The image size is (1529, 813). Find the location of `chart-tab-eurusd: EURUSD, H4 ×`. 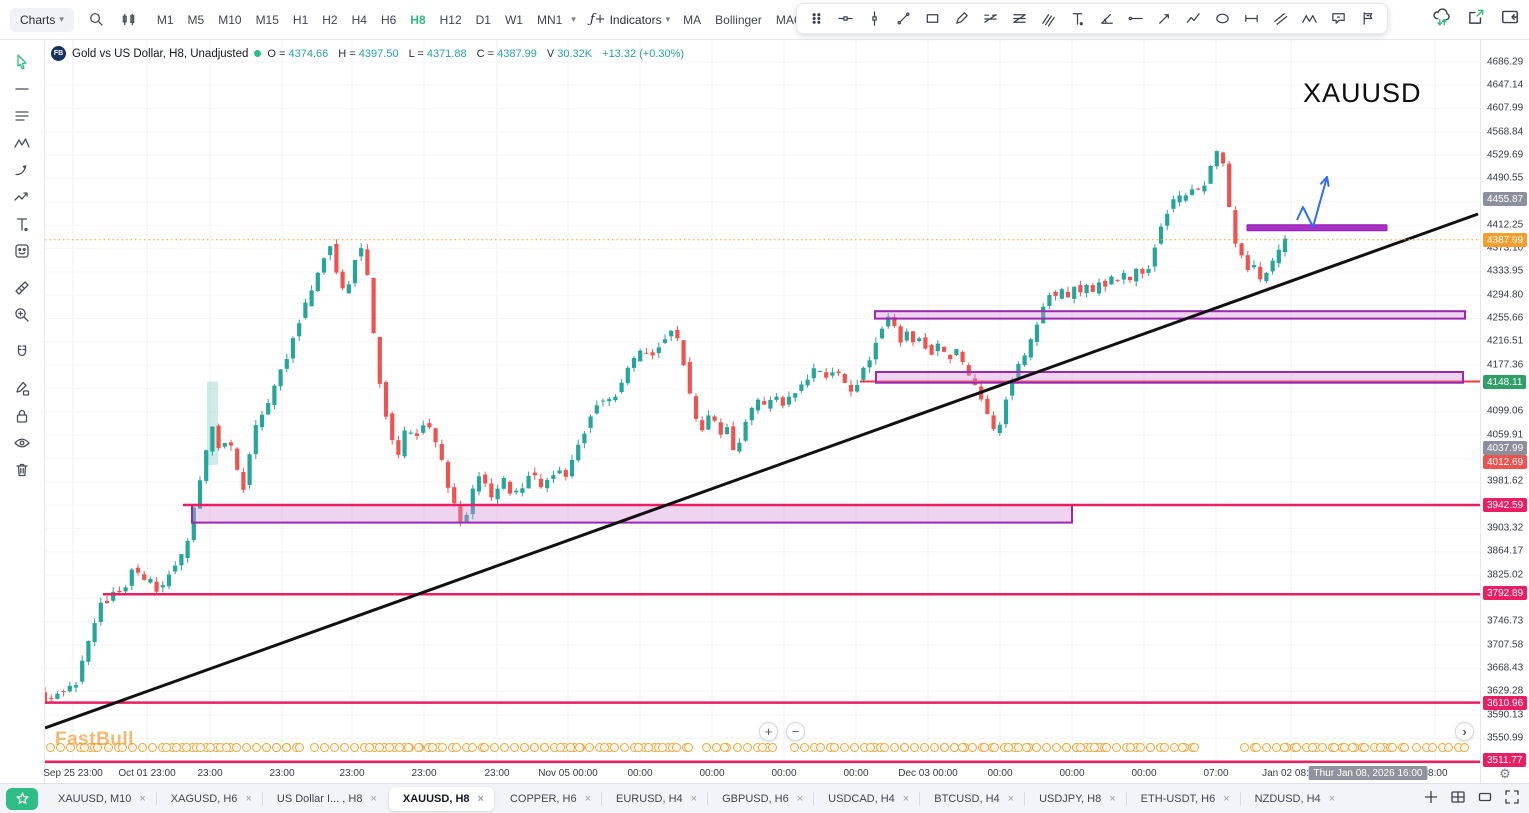

chart-tab-eurusd: EURUSD, H4 × is located at coordinates (654, 799).